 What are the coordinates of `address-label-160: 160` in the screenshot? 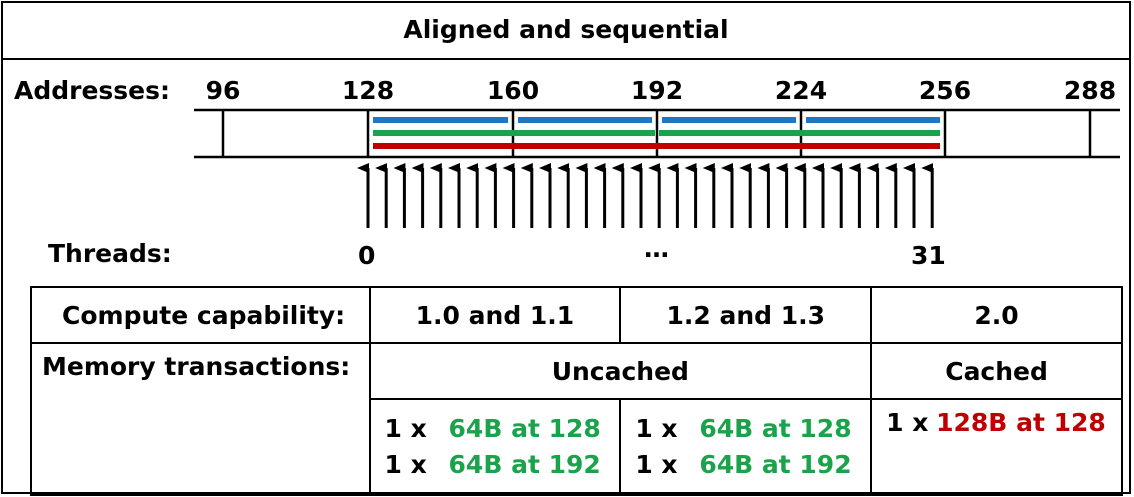 It's located at (513, 90).